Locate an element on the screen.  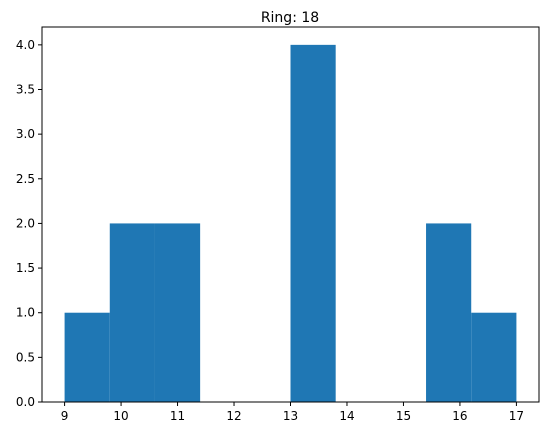
y-tick-label: 0.0 is located at coordinates (25, 402).